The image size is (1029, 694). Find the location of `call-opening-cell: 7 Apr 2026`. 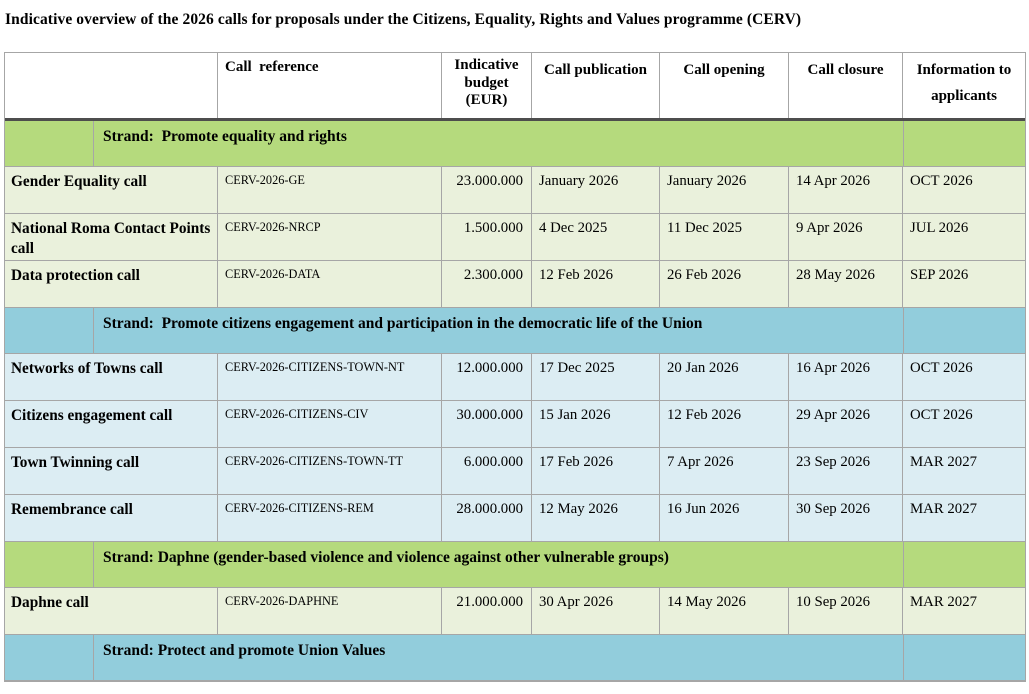

call-opening-cell: 7 Apr 2026 is located at coordinates (724, 471).